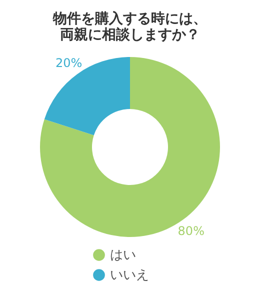 Image resolution: width=260 pixels, height=300 pixels. What do you see at coordinates (69, 63) in the screenshot?
I see `data-label: 20%` at bounding box center [69, 63].